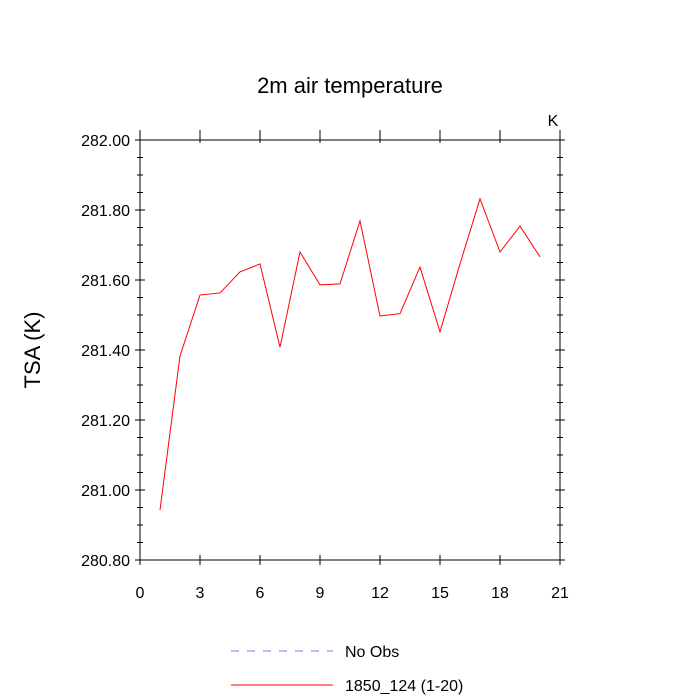 This screenshot has height=700, width=700. Describe the element at coordinates (105, 211) in the screenshot. I see `y-tick-label: 281.80` at that location.